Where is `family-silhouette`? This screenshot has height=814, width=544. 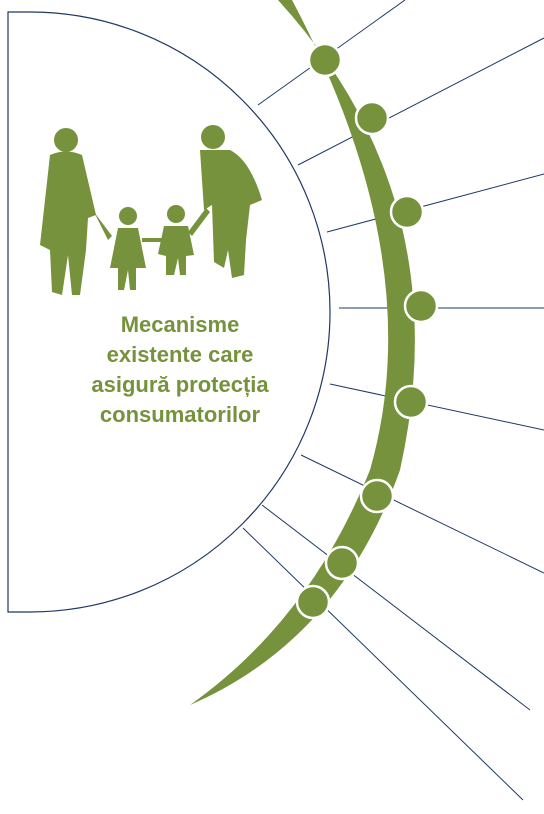
family-silhouette is located at coordinates (151, 210).